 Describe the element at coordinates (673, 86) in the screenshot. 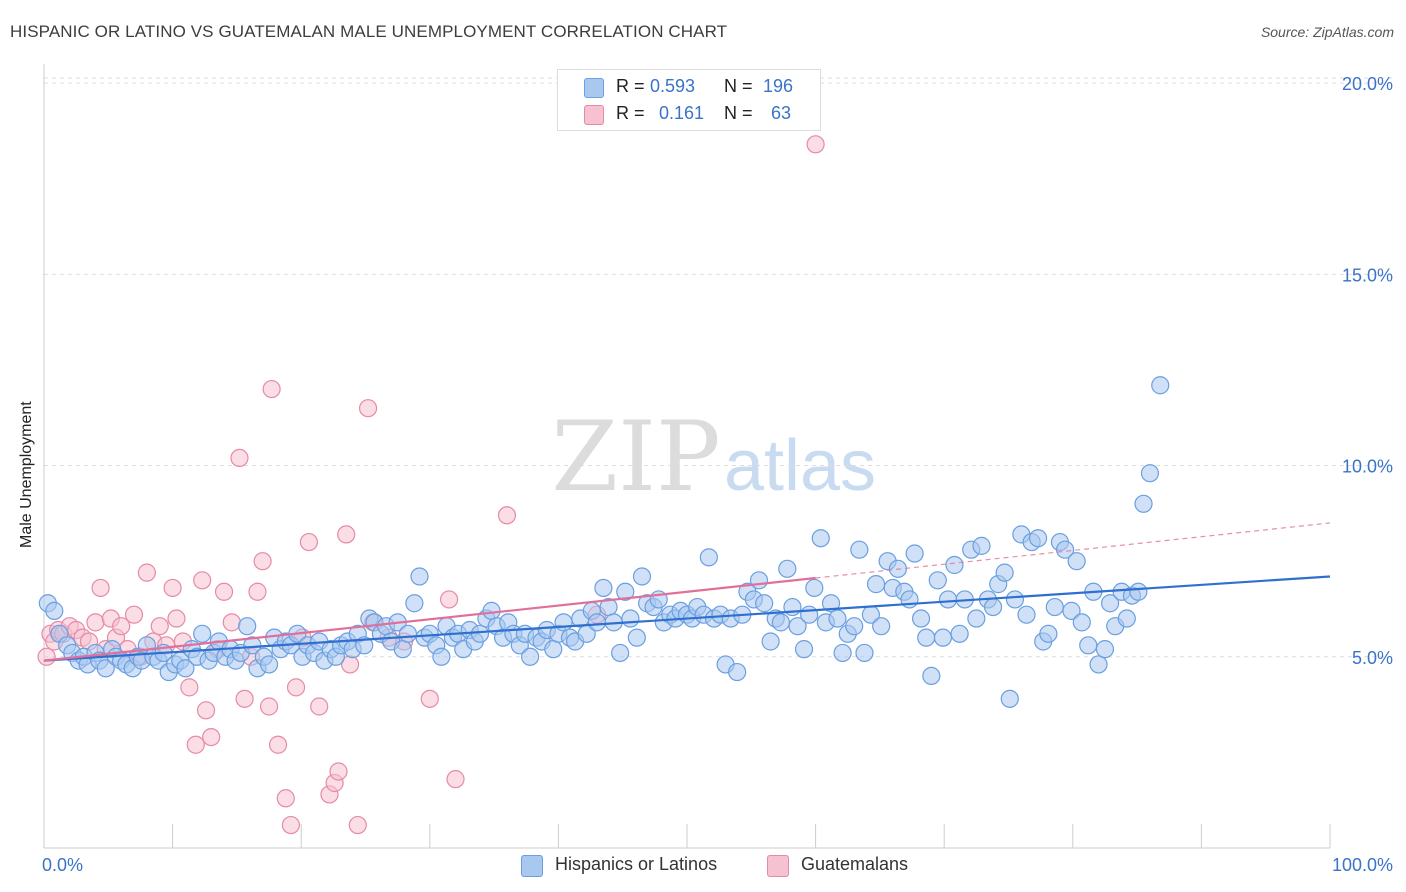

I see `legend-r-value: 0.593` at that location.